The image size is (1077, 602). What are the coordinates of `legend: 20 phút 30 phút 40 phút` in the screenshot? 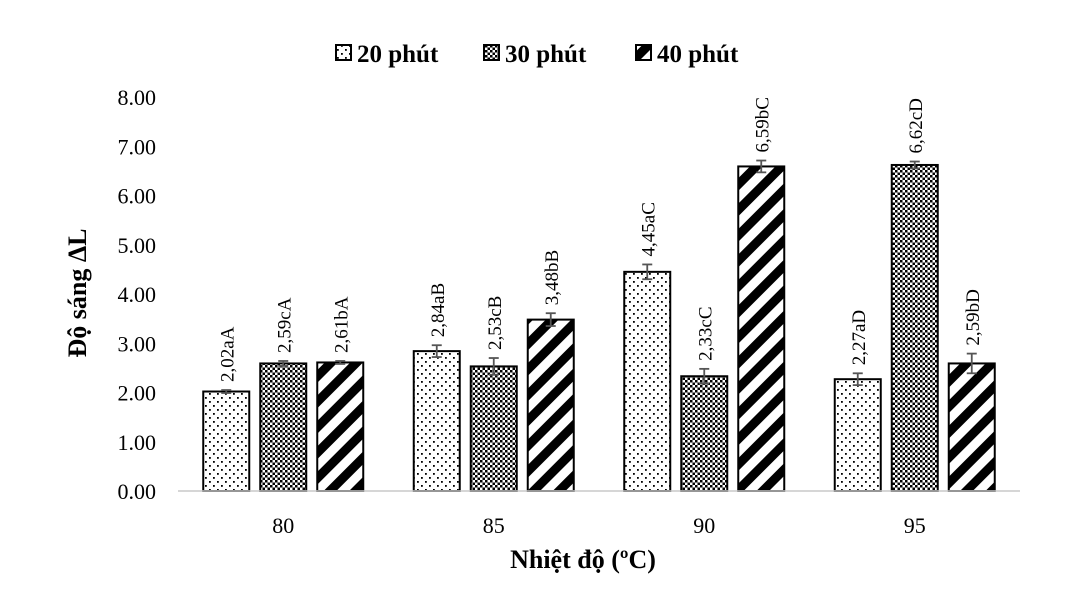 It's located at (537, 54).